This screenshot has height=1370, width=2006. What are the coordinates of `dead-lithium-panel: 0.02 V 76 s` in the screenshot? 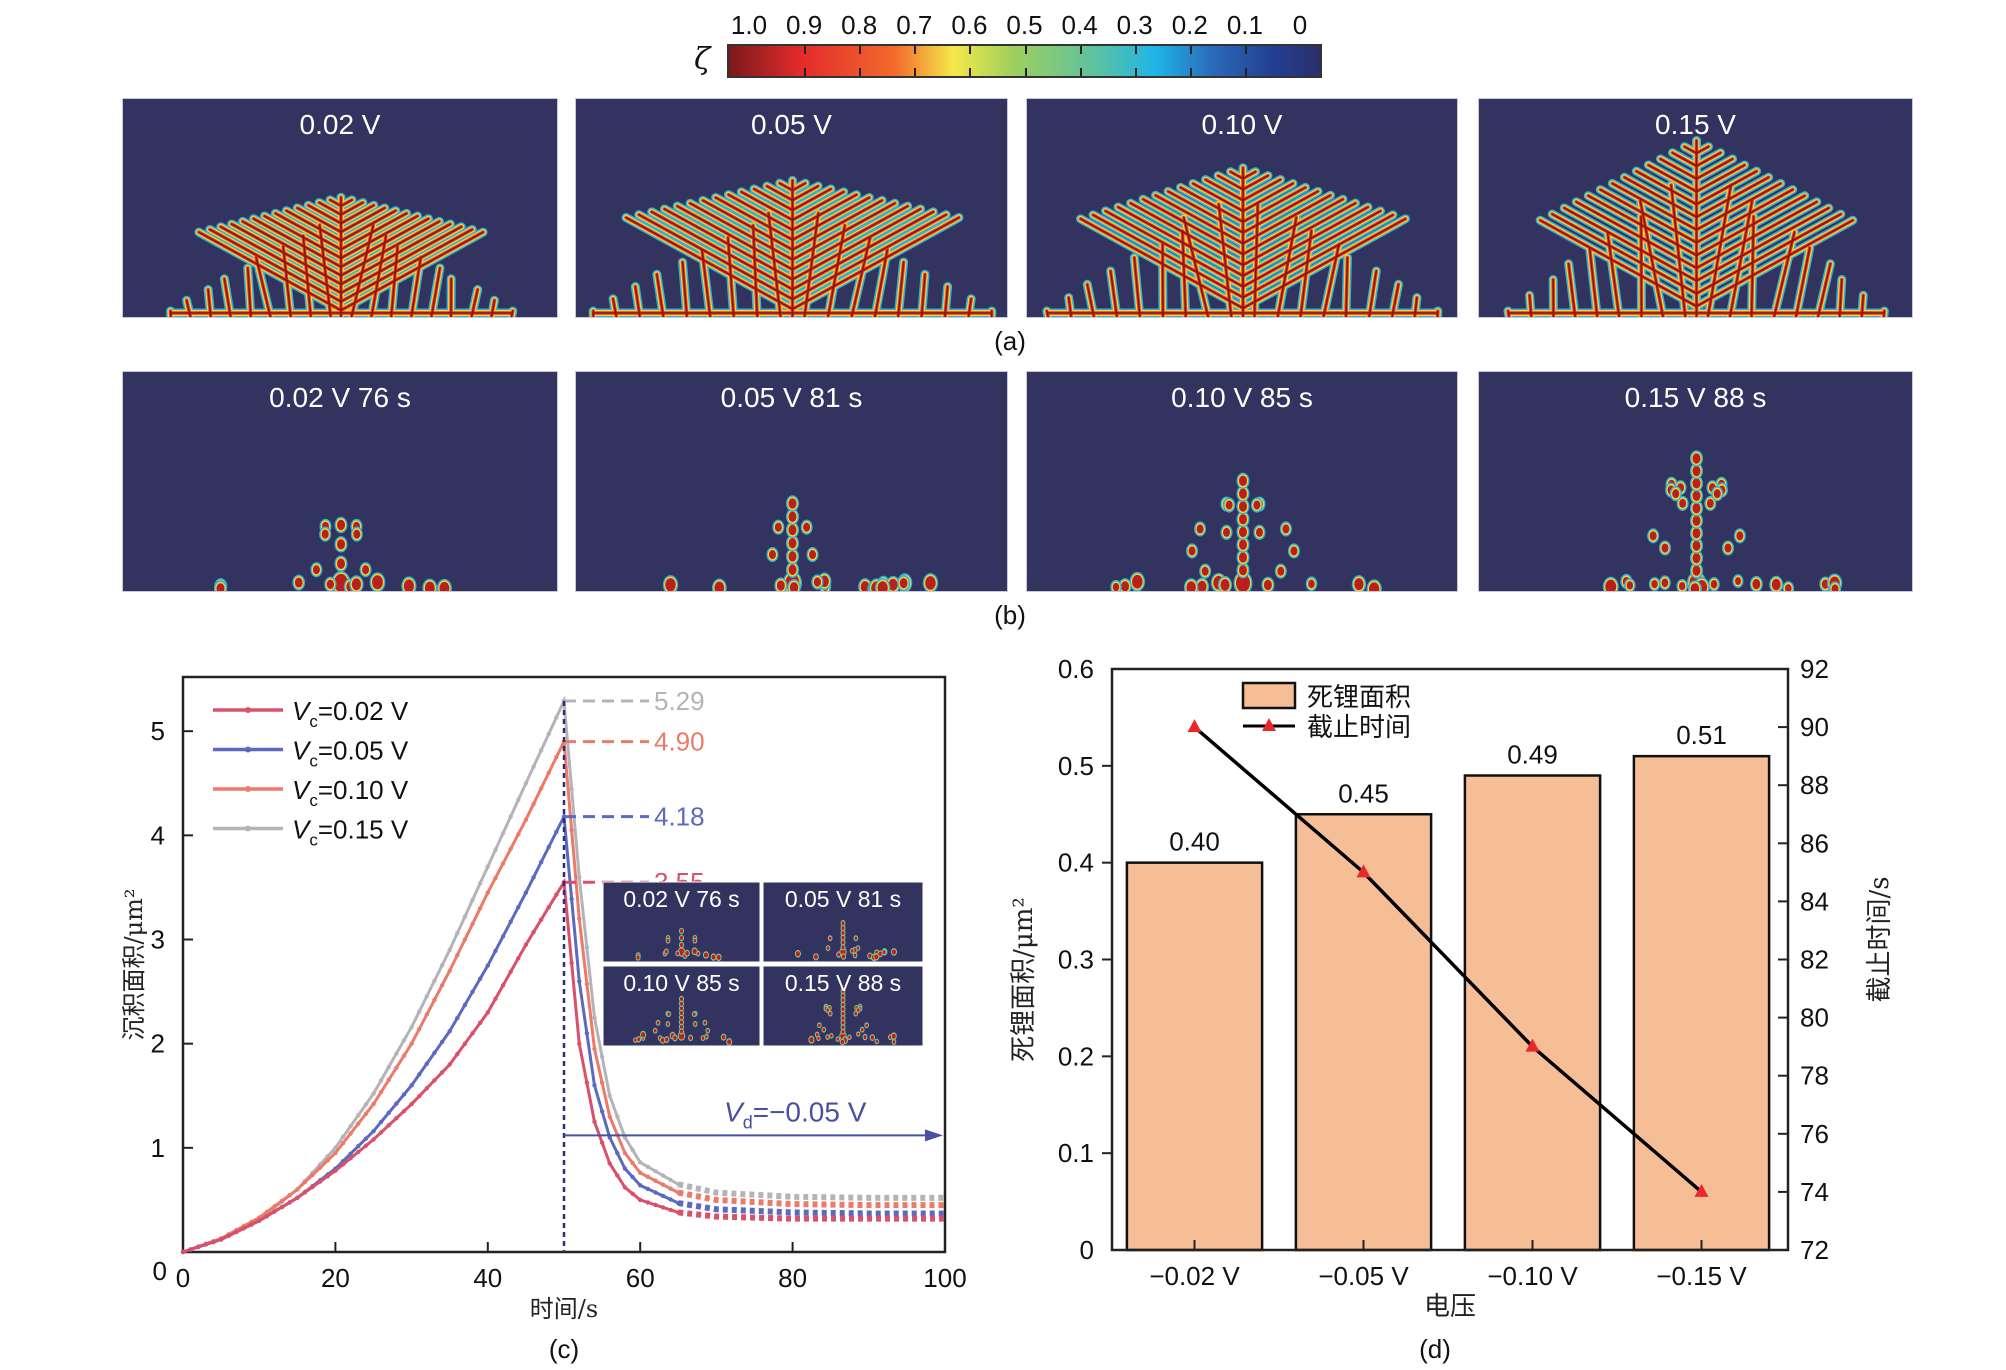 It's located at (340, 481).